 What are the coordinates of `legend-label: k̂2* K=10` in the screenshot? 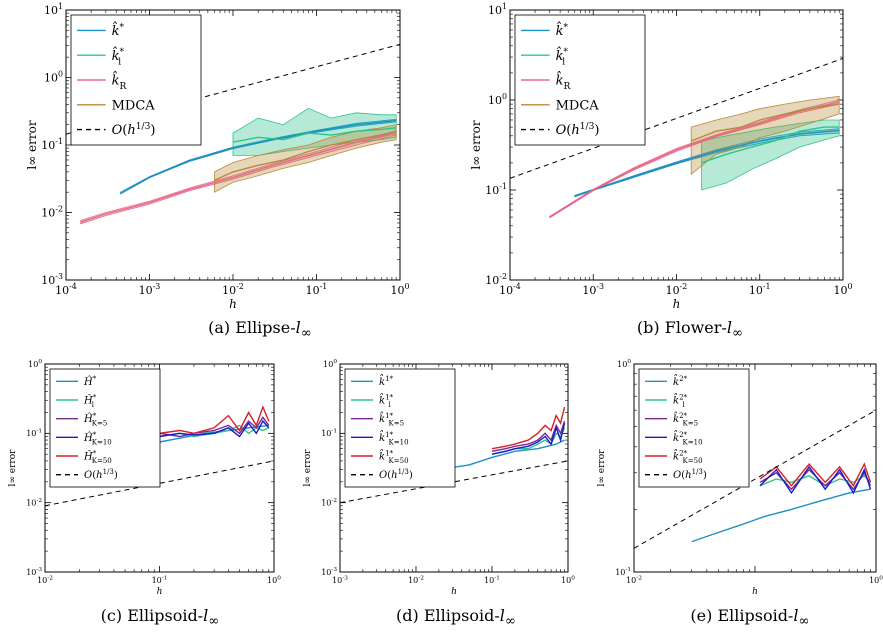 It's located at (688, 439).